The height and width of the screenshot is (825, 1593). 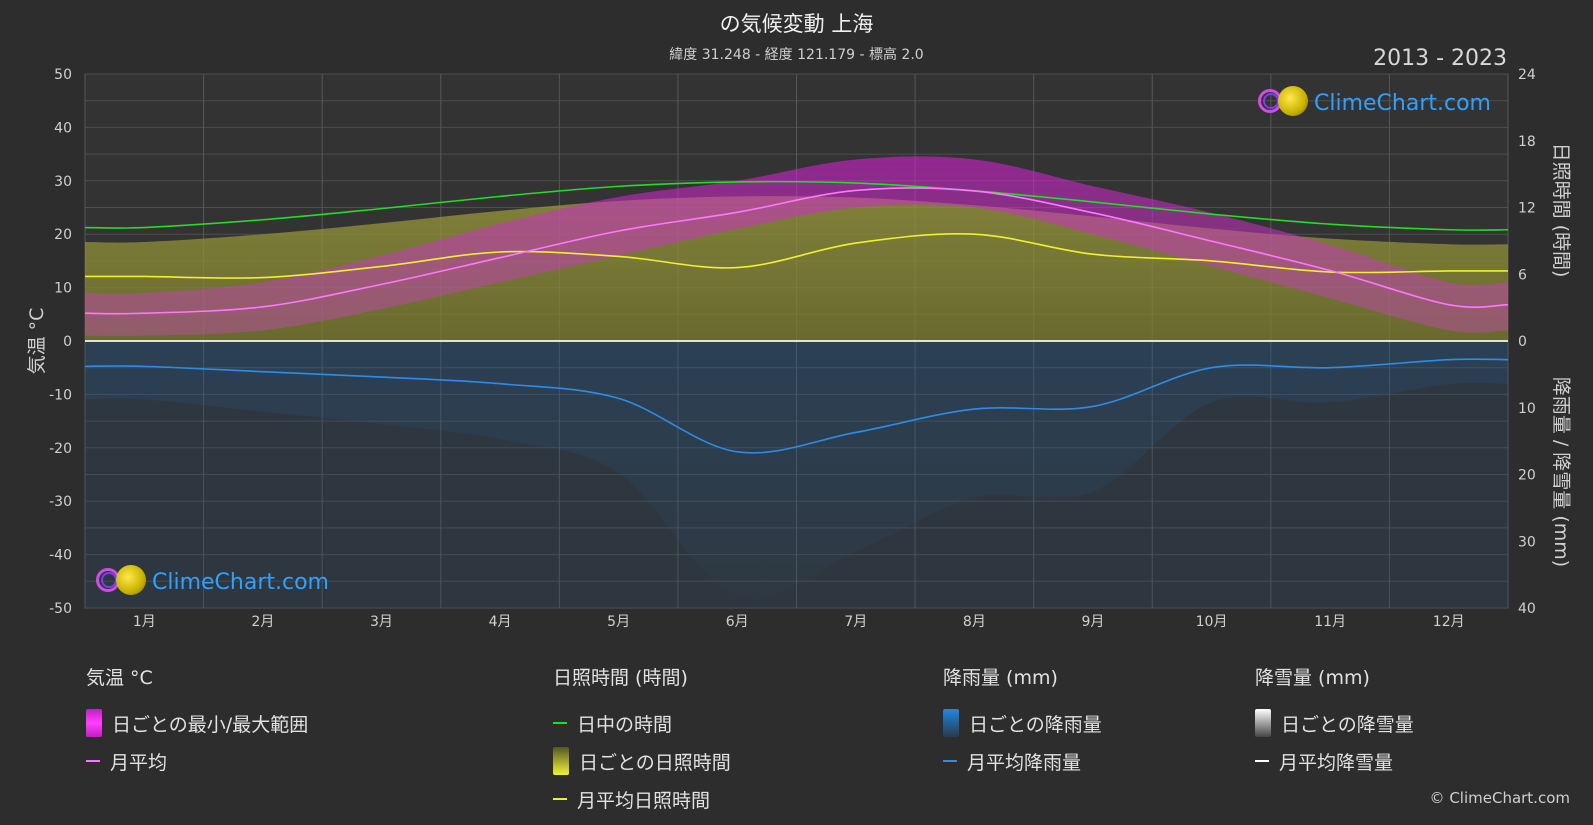 I want to click on legend-rain-mean-label: 月平均降雨量, so click(x=1024, y=762).